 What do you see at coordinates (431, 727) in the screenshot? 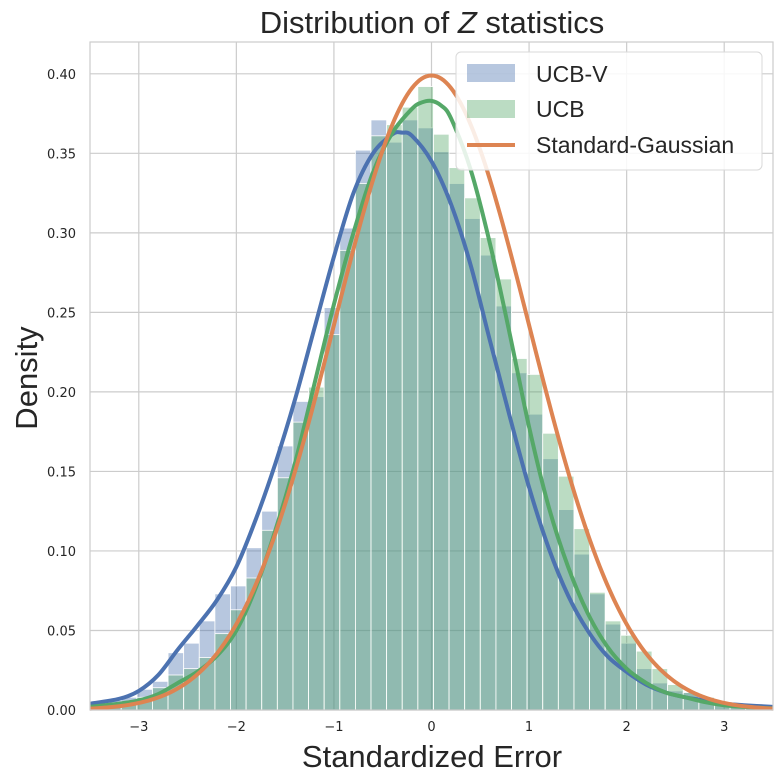
I see `x-tick-label: 0` at bounding box center [431, 727].